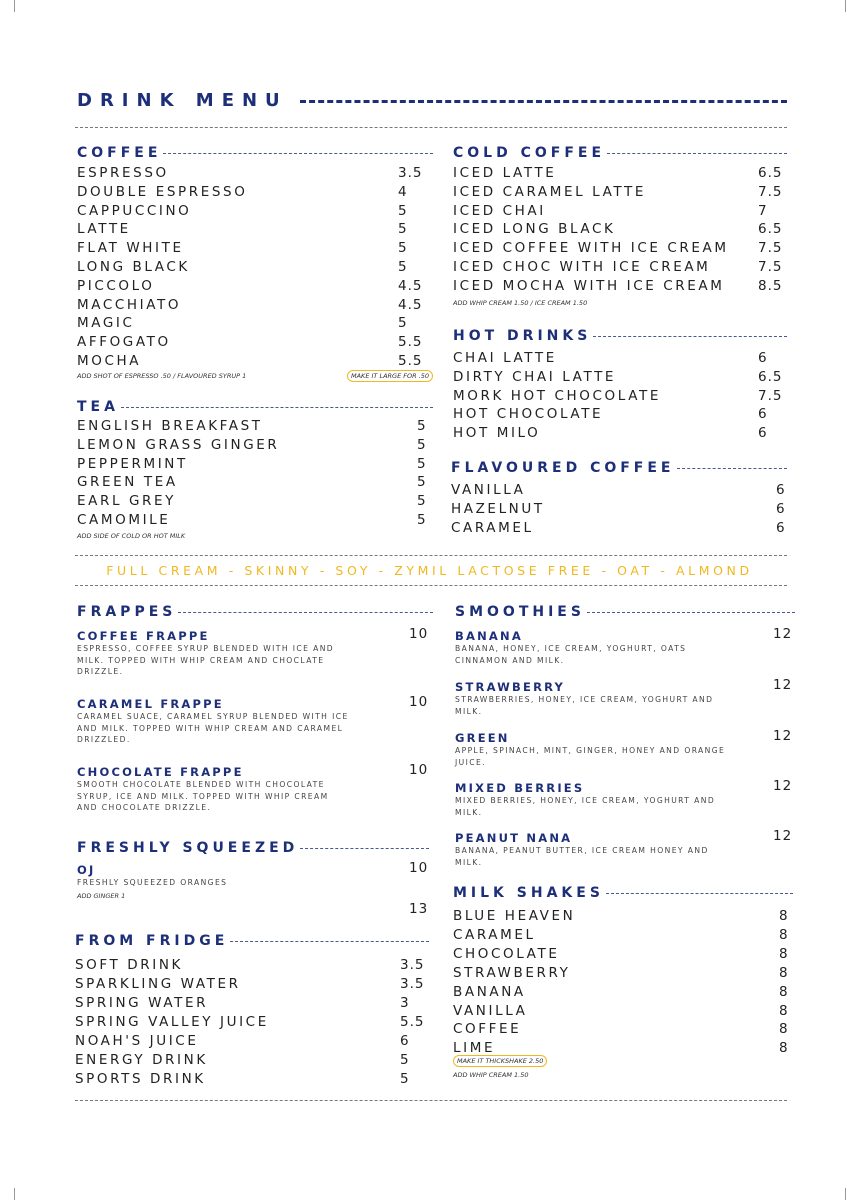 Image resolution: width=859 pixels, height=1200 pixels. What do you see at coordinates (140, 1079) in the screenshot?
I see `item-name: SPORTS DRINK` at bounding box center [140, 1079].